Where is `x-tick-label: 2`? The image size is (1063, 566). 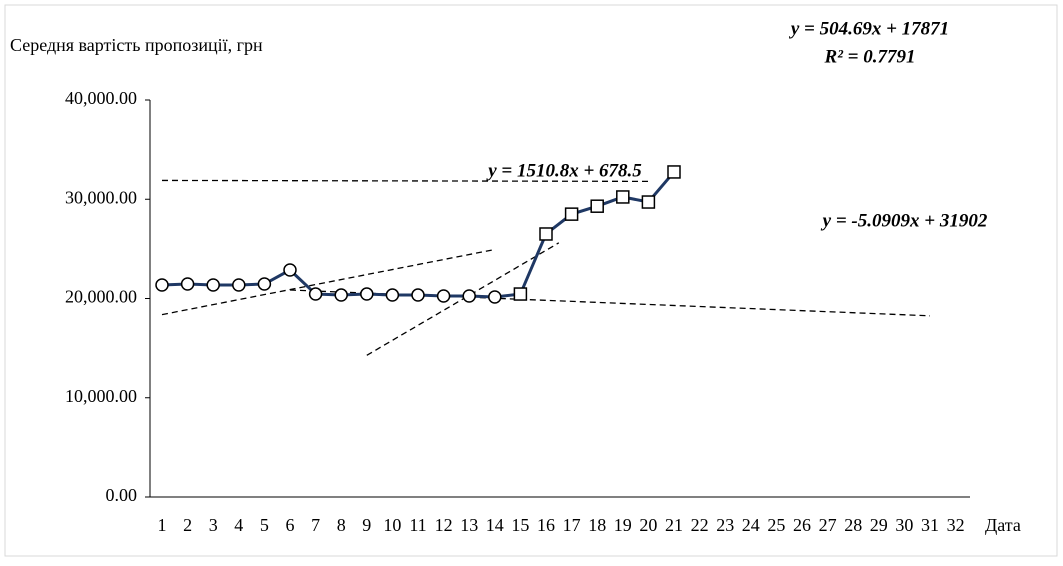 x-tick-label: 2 is located at coordinates (187, 525).